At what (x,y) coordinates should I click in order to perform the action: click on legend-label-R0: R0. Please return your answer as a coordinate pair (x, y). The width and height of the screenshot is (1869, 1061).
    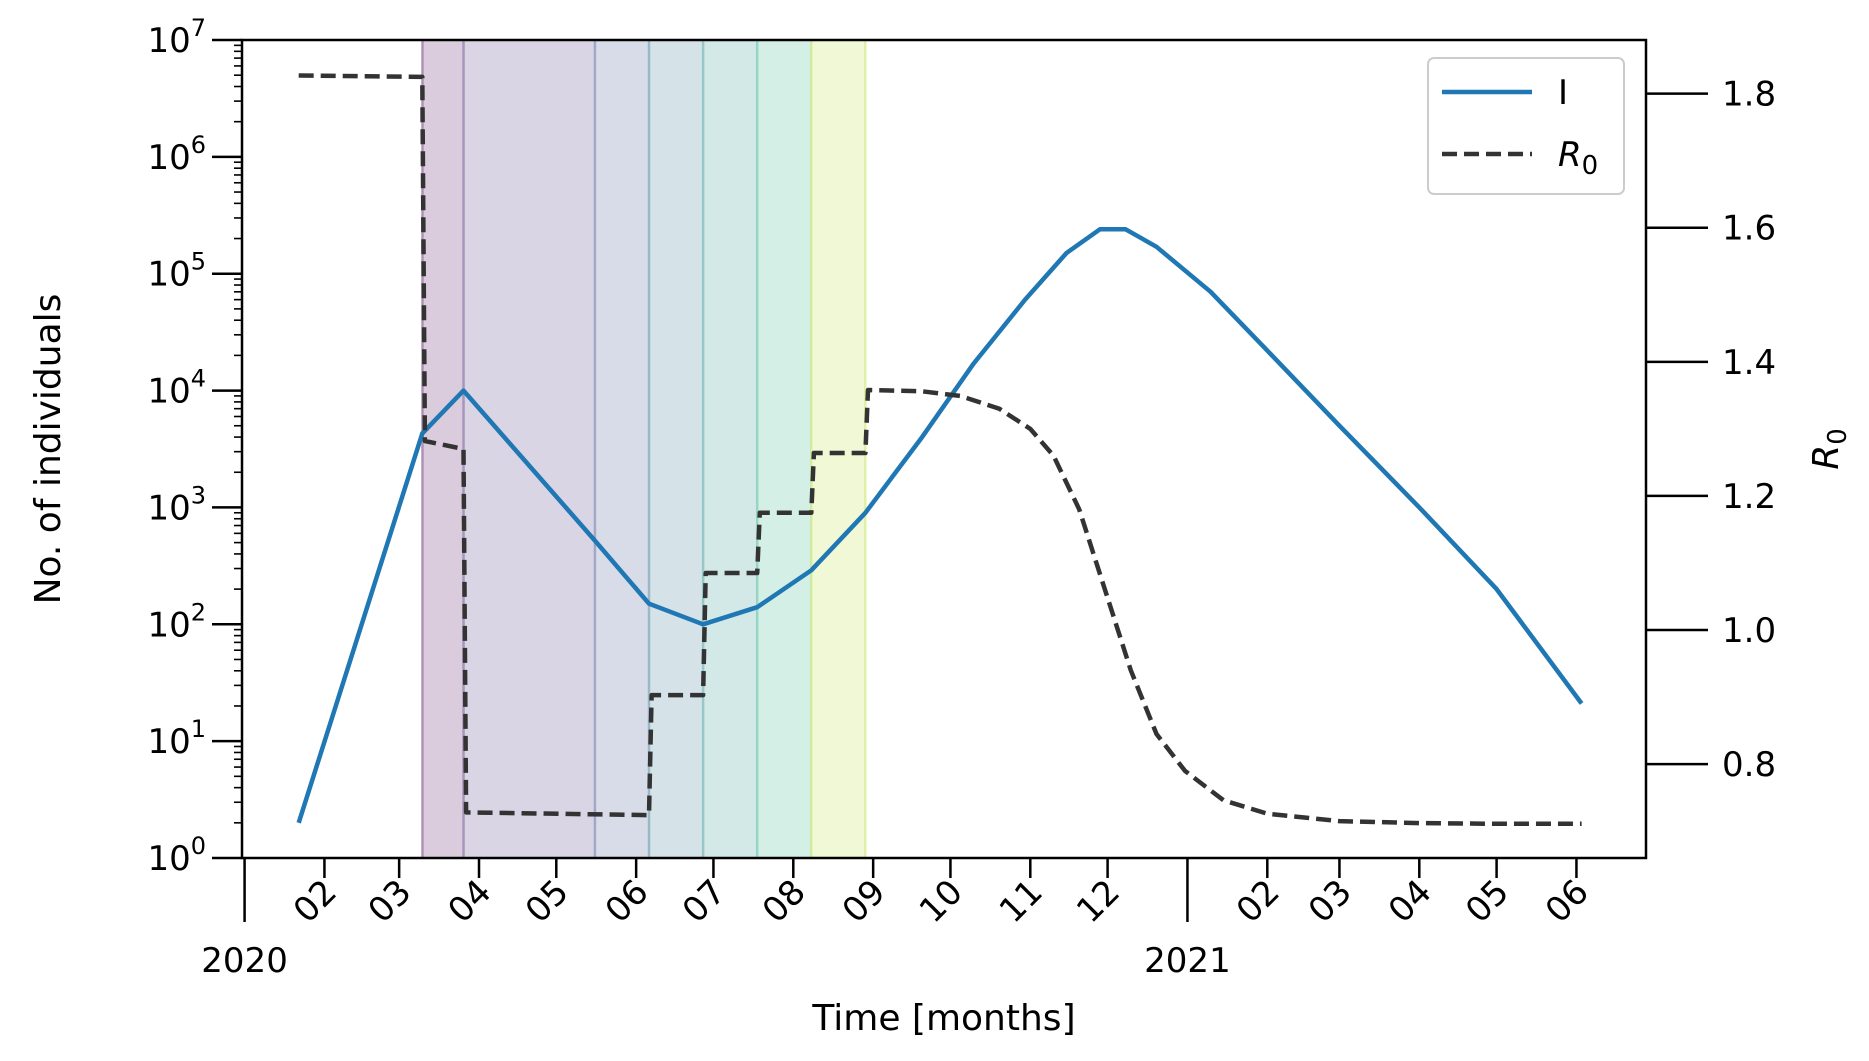
    Looking at the image, I should click on (1578, 158).